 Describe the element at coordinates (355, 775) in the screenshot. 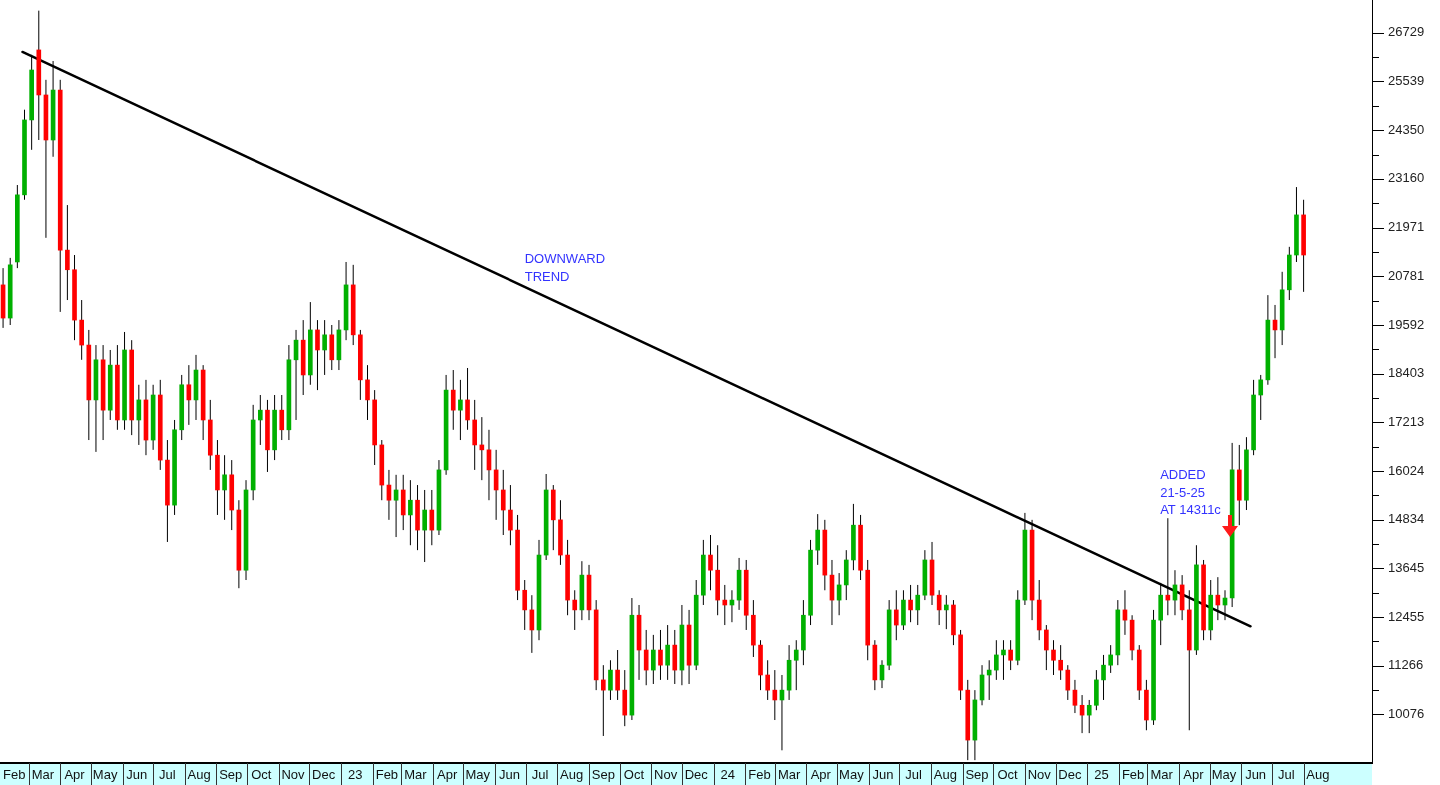

I see `x-tick-label: 23` at that location.